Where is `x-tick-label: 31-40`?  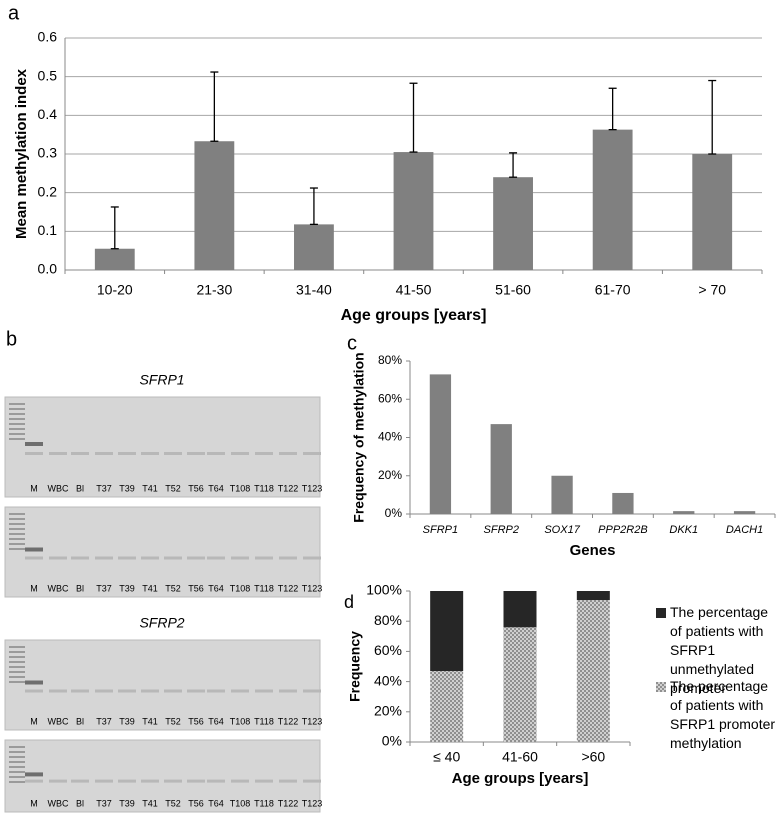 x-tick-label: 31-40 is located at coordinates (314, 290).